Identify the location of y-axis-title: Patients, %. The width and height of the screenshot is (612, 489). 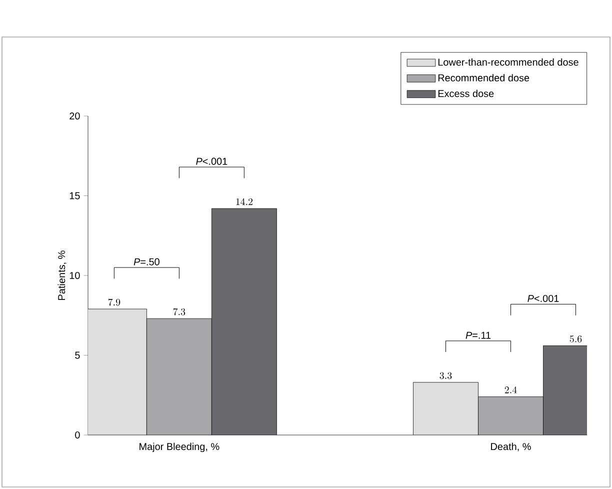
(62, 275).